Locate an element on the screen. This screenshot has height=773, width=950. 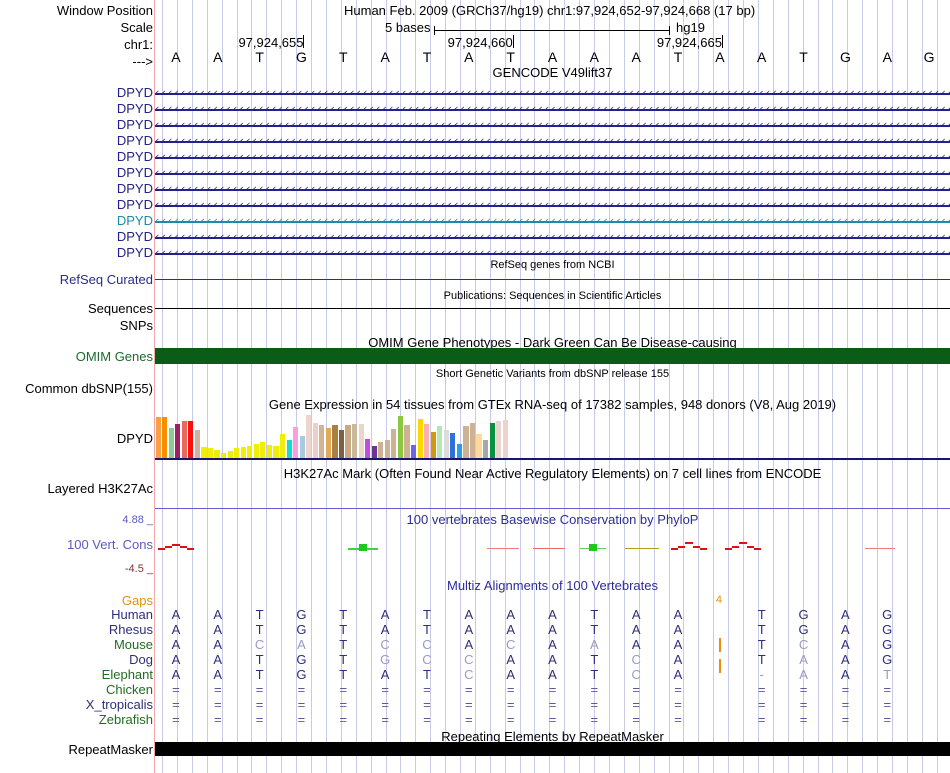
species-label: Rhesus is located at coordinates (130, 629).